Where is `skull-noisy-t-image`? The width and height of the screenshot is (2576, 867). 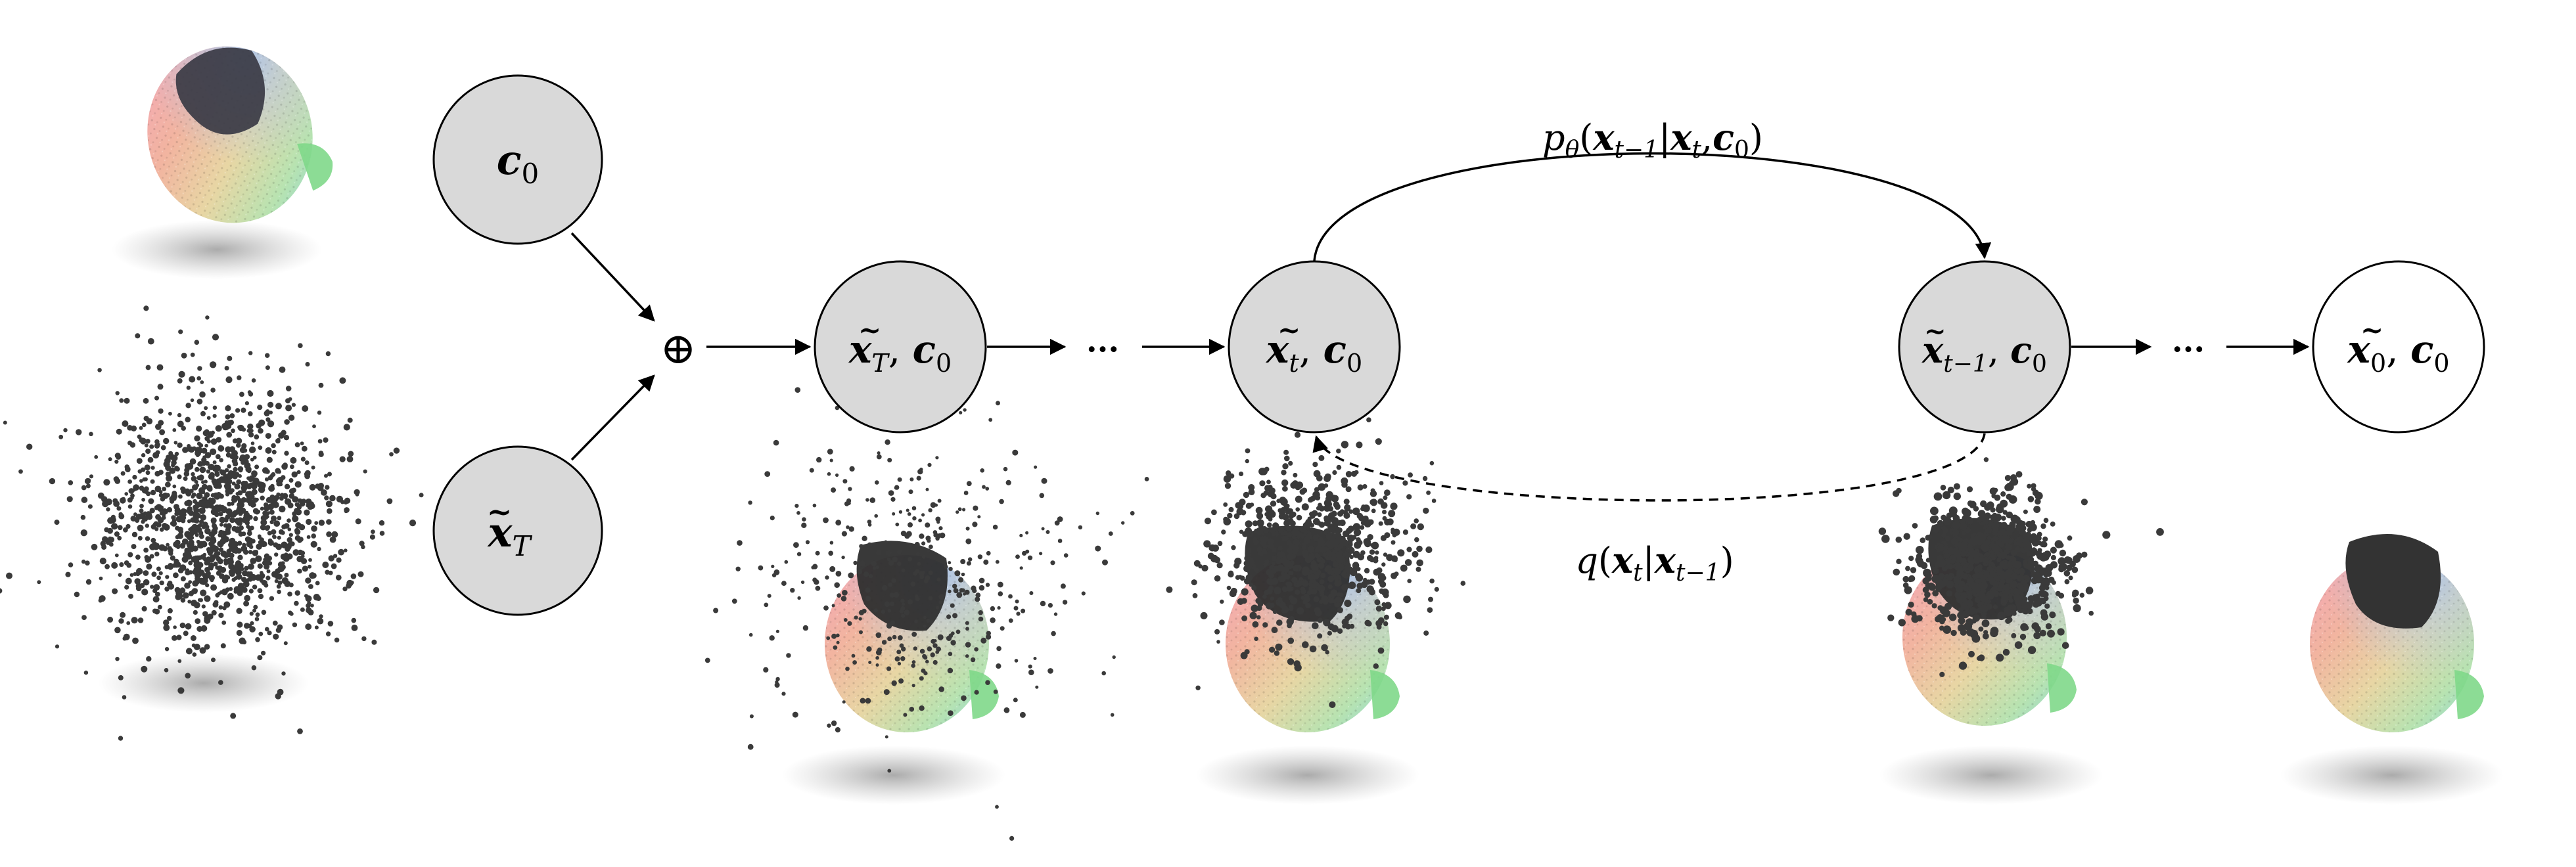 skull-noisy-t-image is located at coordinates (1305, 611).